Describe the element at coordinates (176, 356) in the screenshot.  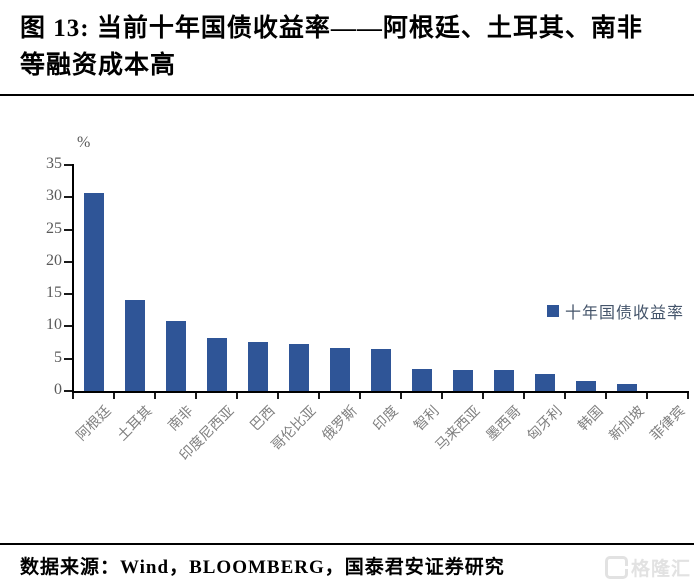
I see `bar-南非` at that location.